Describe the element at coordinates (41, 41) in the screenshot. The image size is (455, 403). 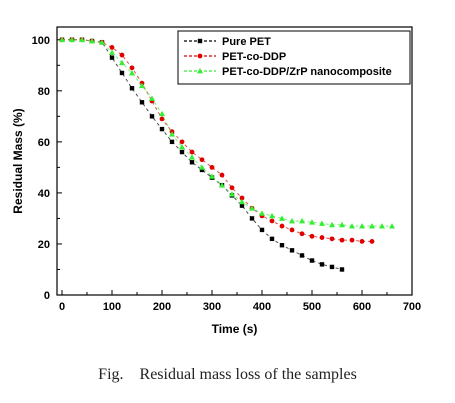
I see `y-tick-label: 100` at that location.